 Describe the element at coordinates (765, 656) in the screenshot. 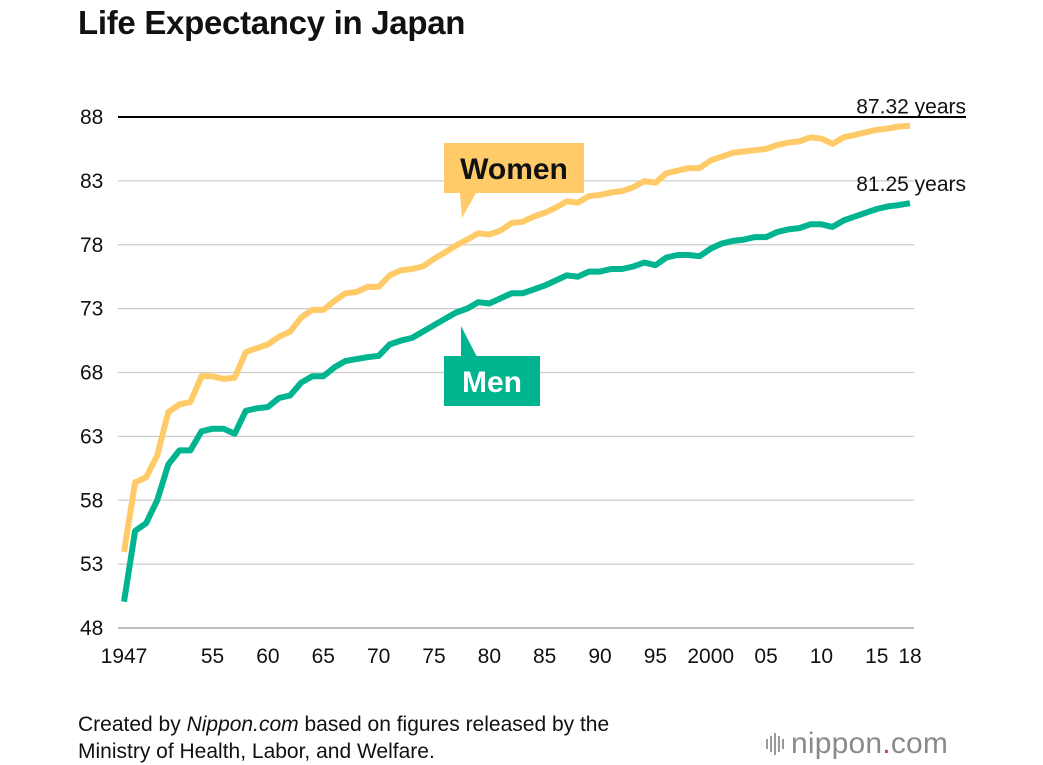

I see `x-tick-label: 05` at that location.